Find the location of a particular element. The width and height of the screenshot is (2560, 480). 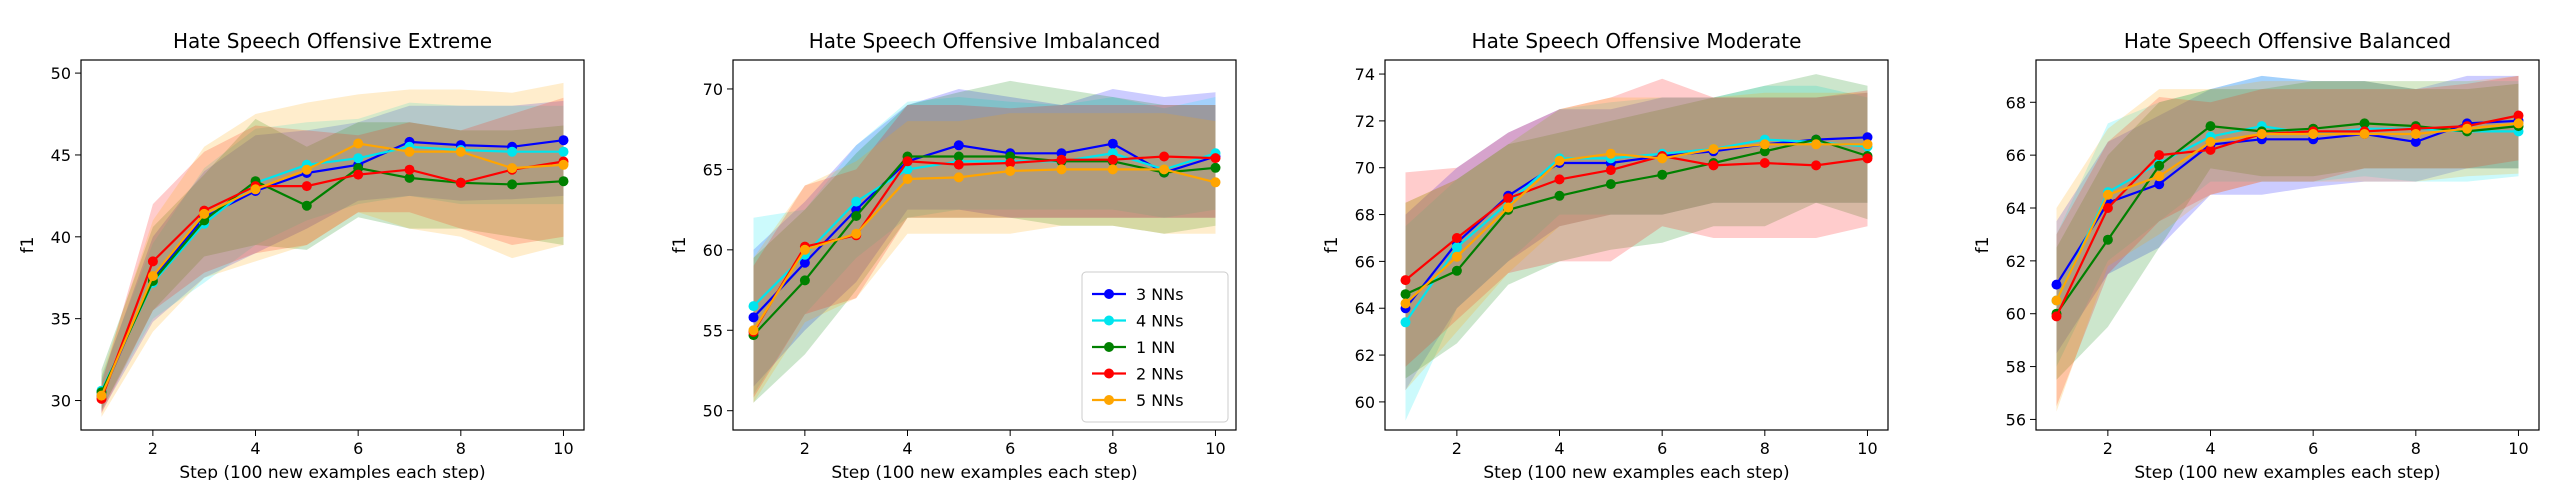

x-axis-label: Step (100 new examples each step) is located at coordinates (332, 471).